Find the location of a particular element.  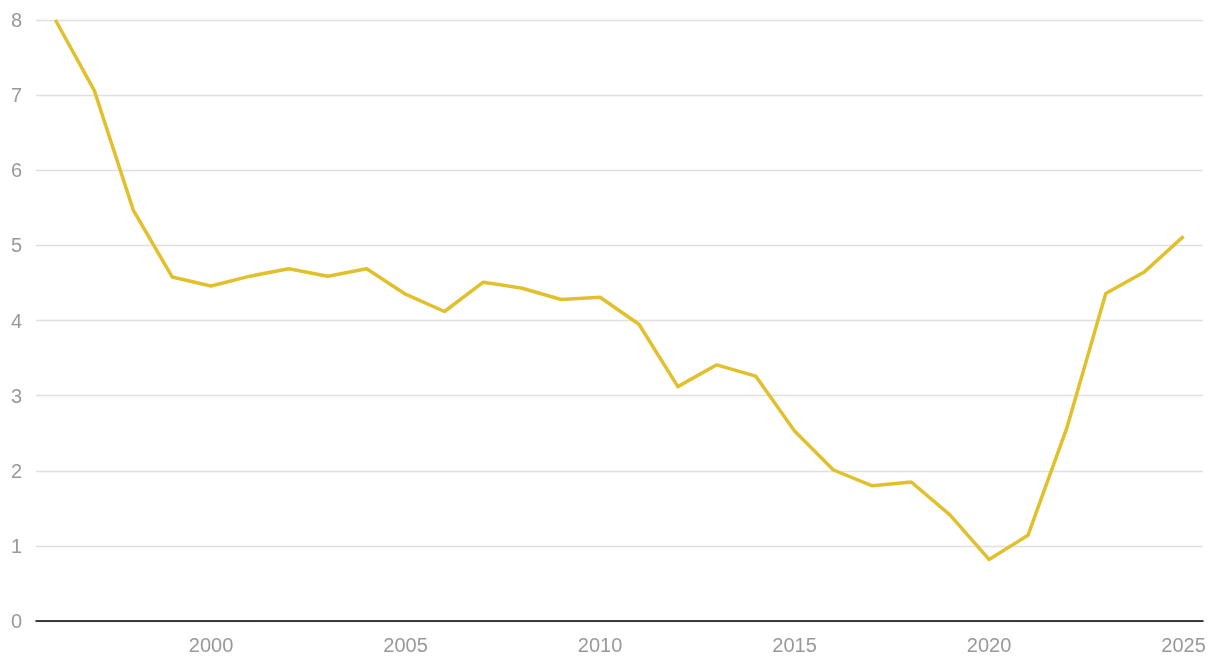

y-tick-label: 7 is located at coordinates (16, 95).